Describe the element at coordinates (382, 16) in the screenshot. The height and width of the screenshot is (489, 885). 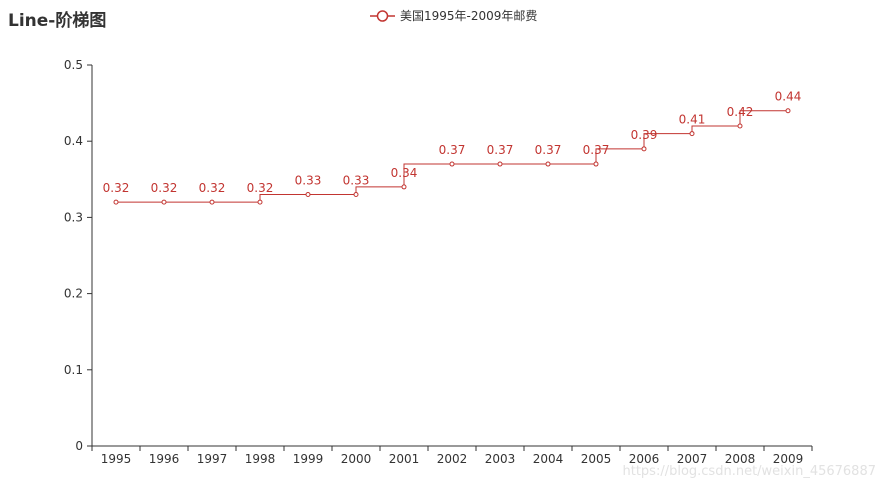
I see `legend-circle-icon` at that location.